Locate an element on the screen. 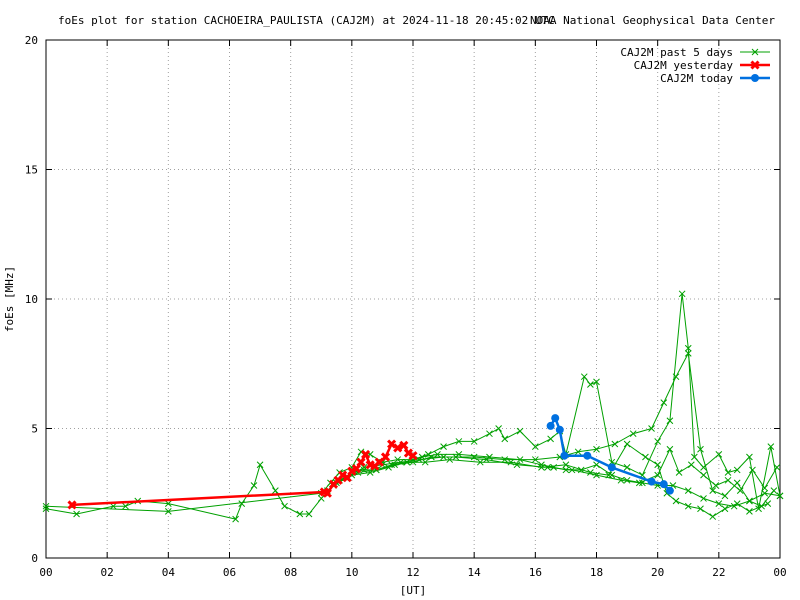  legend-label: CAJ2M past 5 days is located at coordinates (676, 52).